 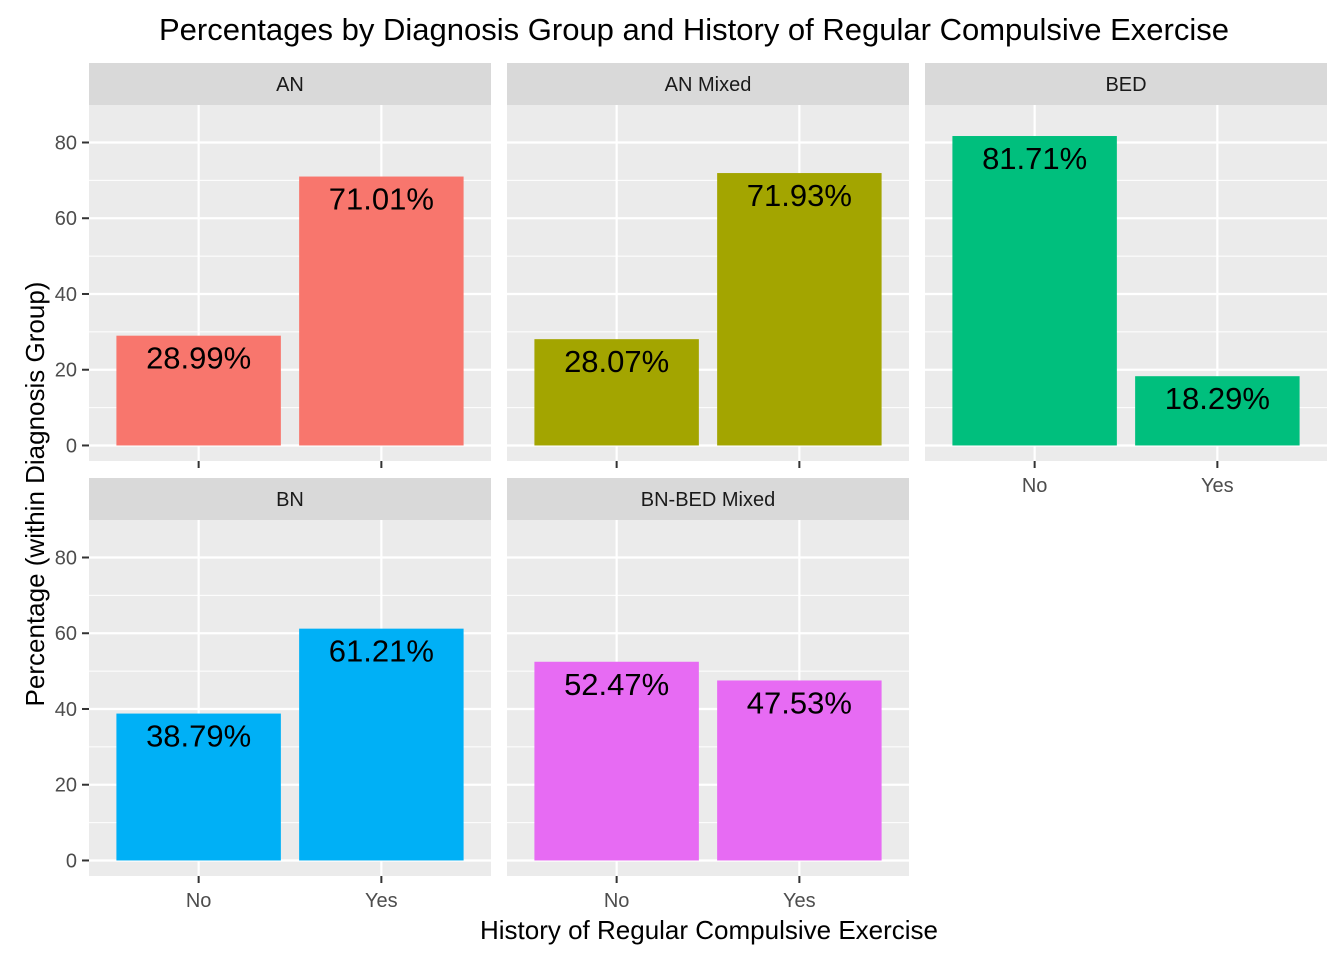 I want to click on y-axis-title: Percentage (within Diagnosis Group), so click(x=35, y=494).